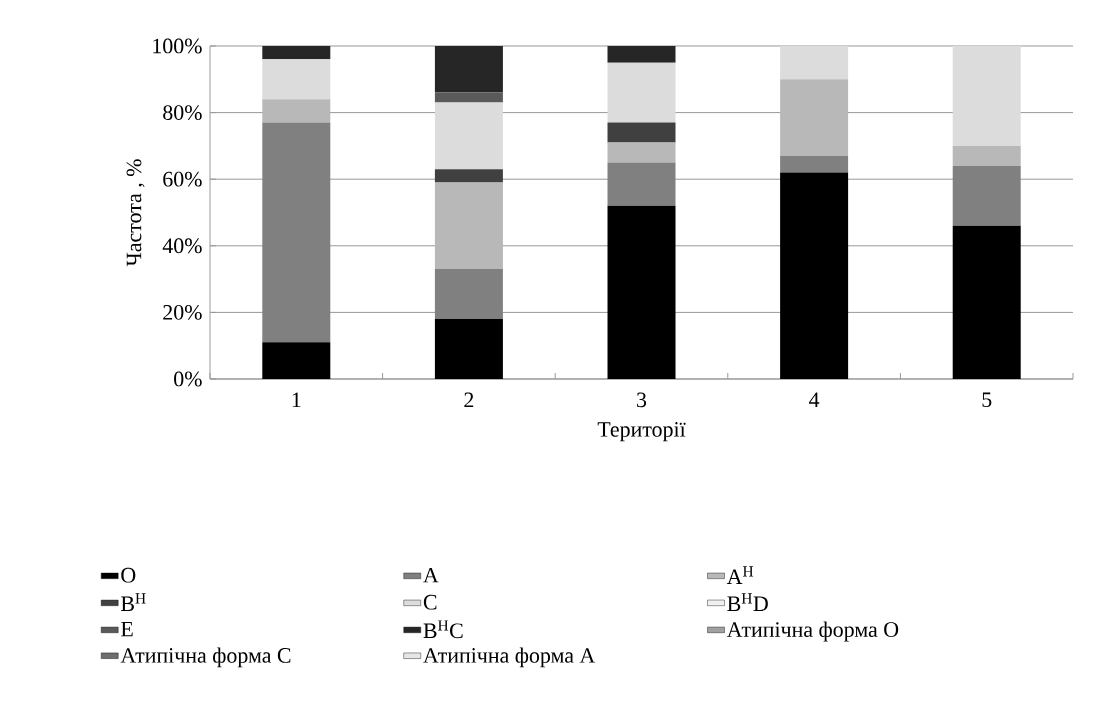  Describe the element at coordinates (182, 179) in the screenshot. I see `y-tick-label: 60%` at that location.